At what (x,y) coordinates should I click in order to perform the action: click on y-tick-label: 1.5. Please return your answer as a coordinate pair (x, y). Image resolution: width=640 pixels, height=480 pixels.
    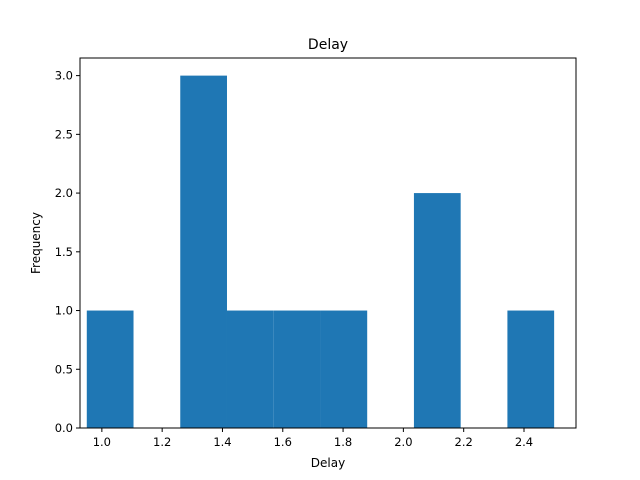
    Looking at the image, I should click on (64, 252).